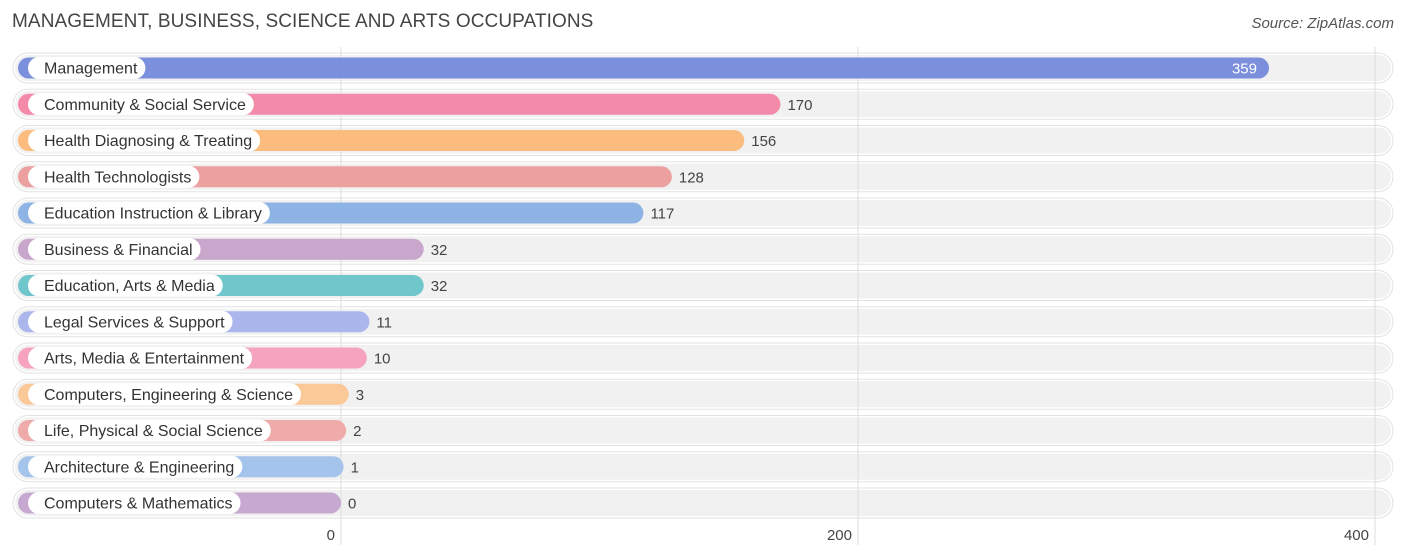 This screenshot has height=559, width=1406. Describe the element at coordinates (360, 395) in the screenshot. I see `value-label: 3` at that location.